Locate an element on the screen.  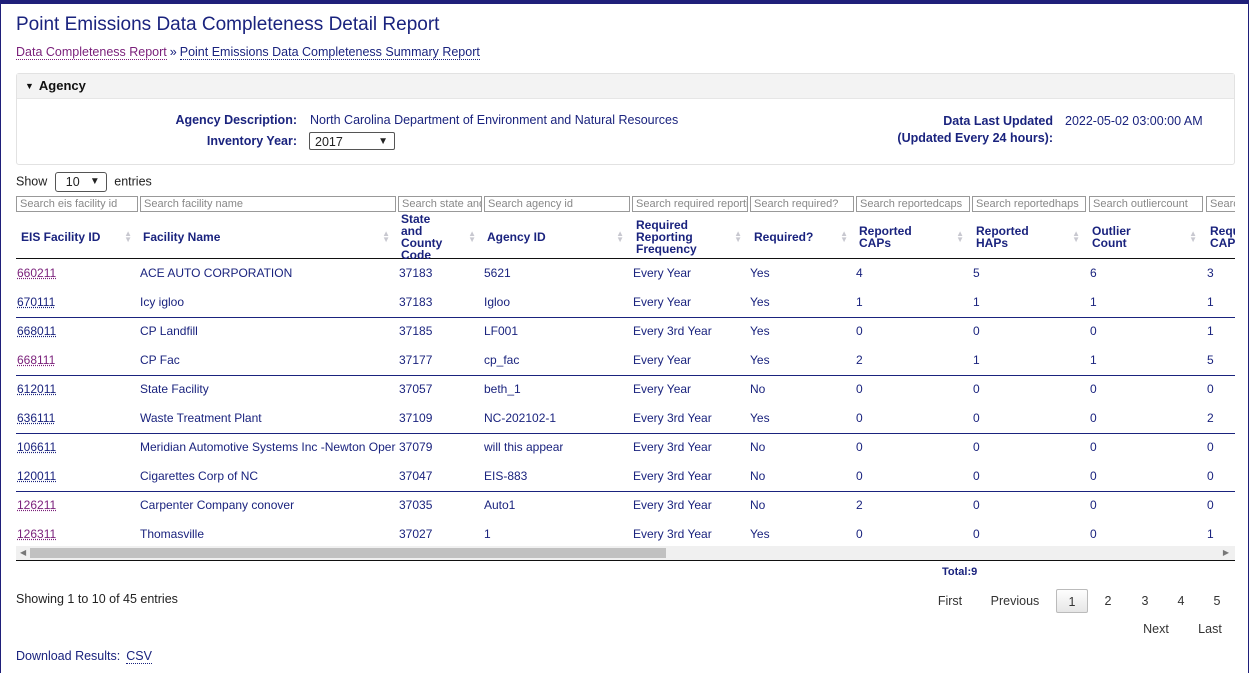
pagination-page-1: 1 is located at coordinates (1072, 601).